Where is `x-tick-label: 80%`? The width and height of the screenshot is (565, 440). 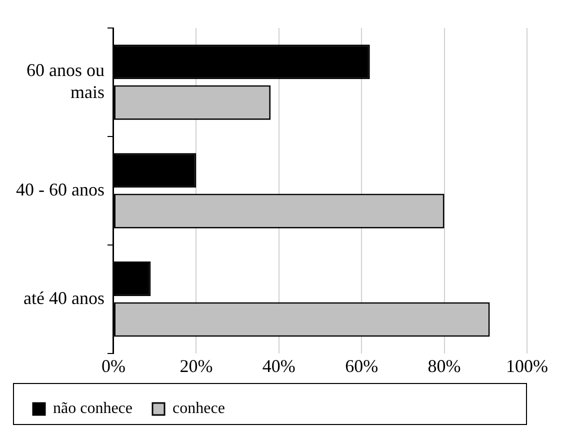
x-tick-label: 80% is located at coordinates (444, 366).